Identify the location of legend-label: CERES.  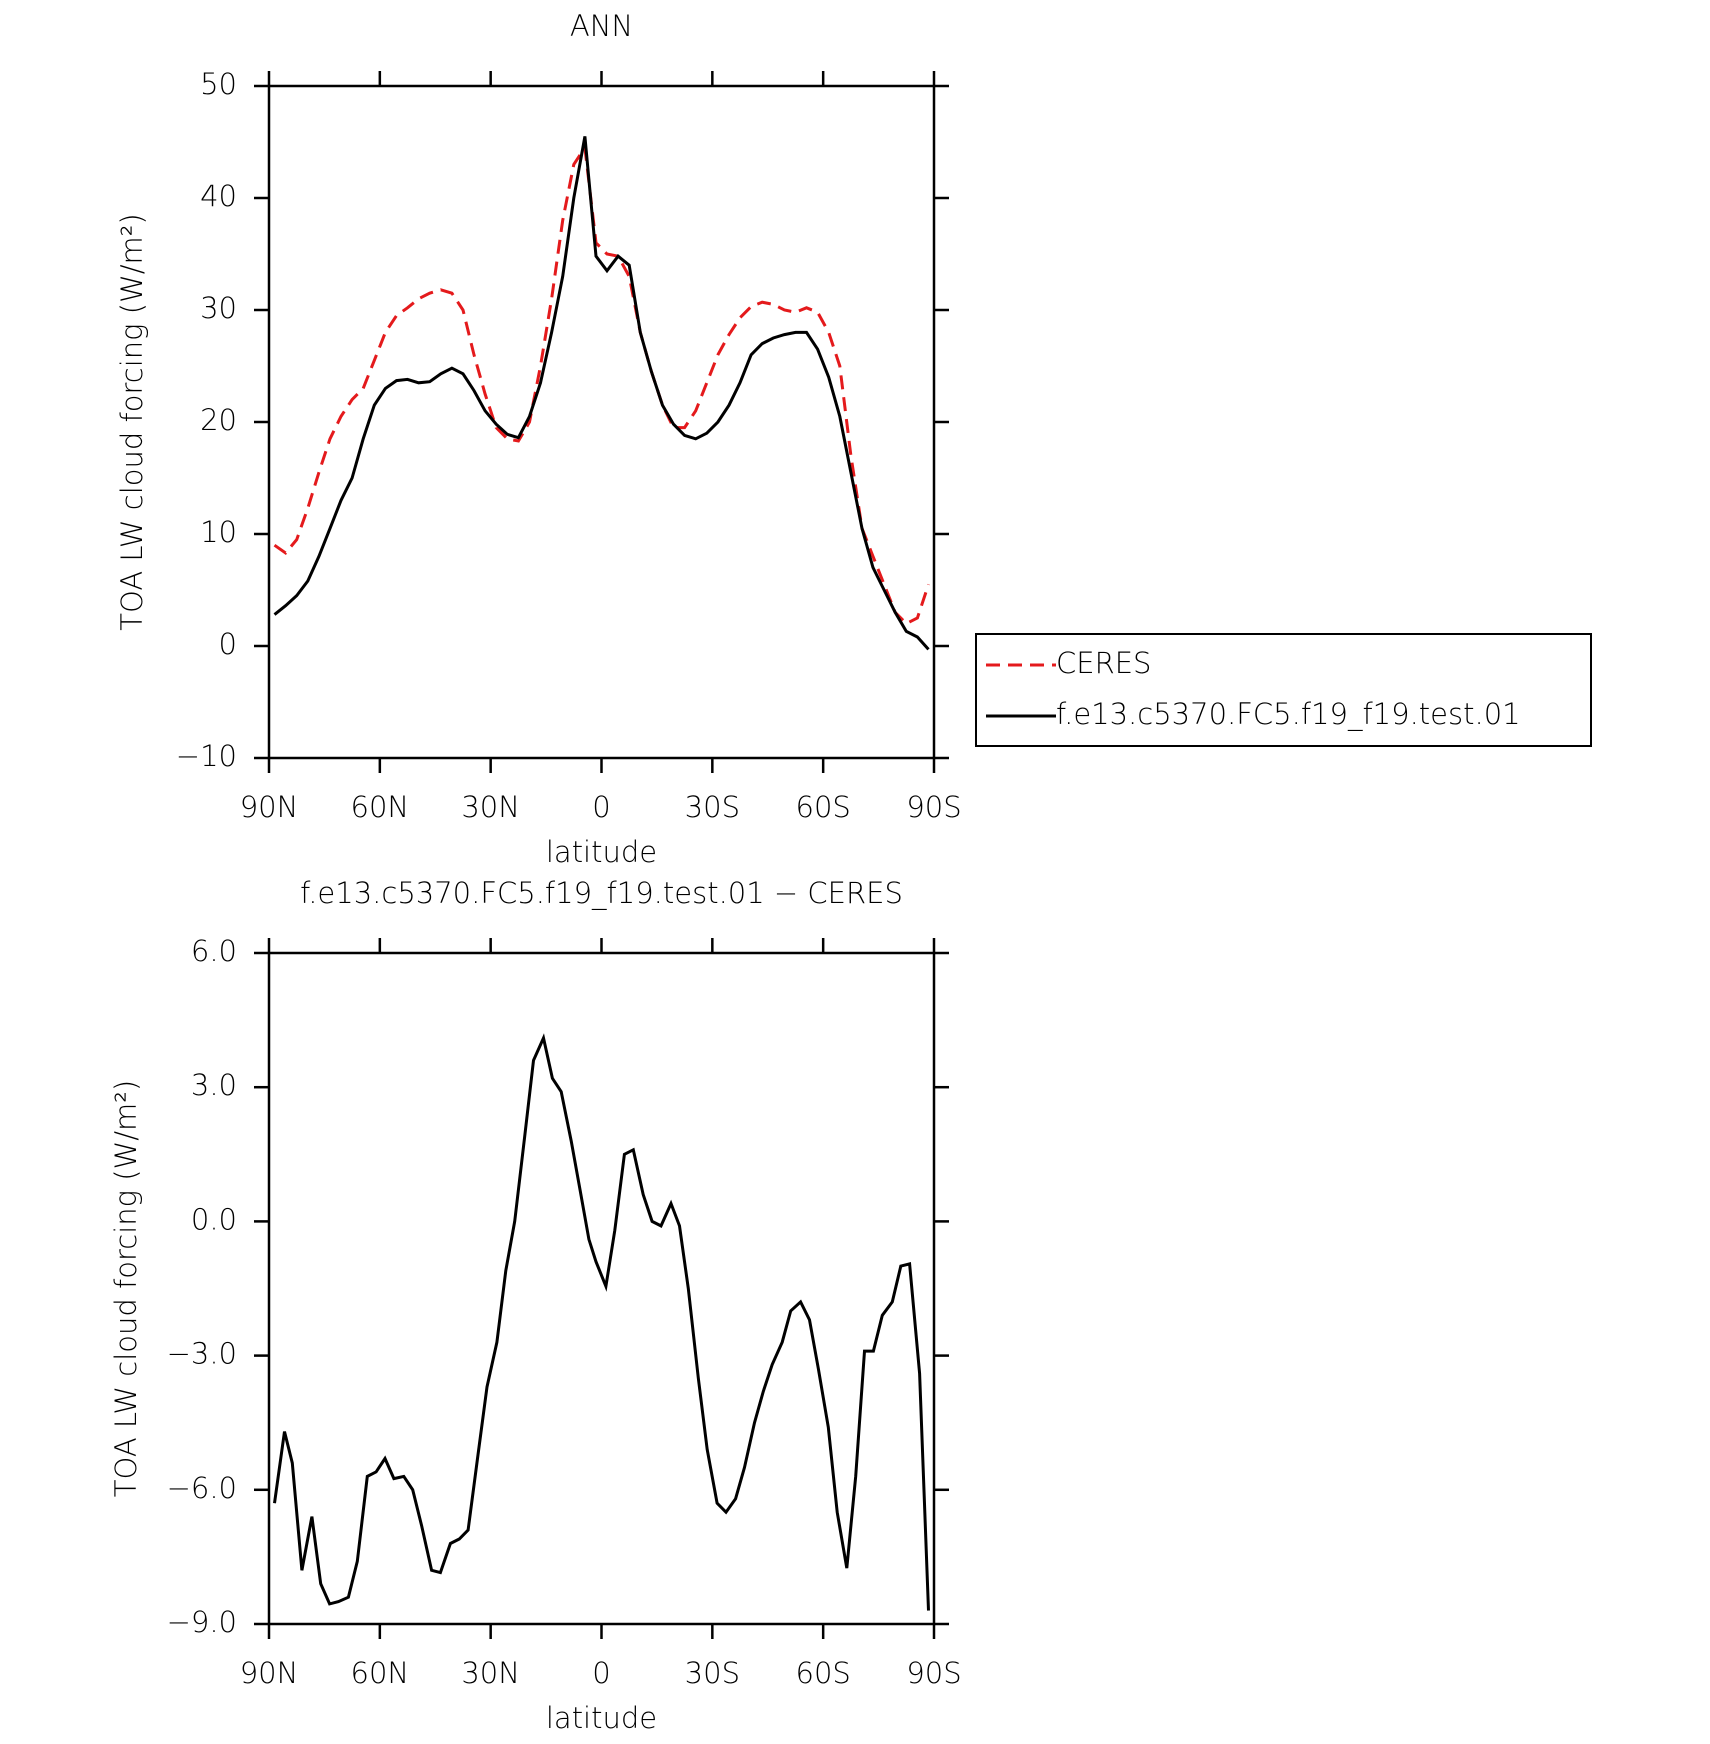
(1103, 663).